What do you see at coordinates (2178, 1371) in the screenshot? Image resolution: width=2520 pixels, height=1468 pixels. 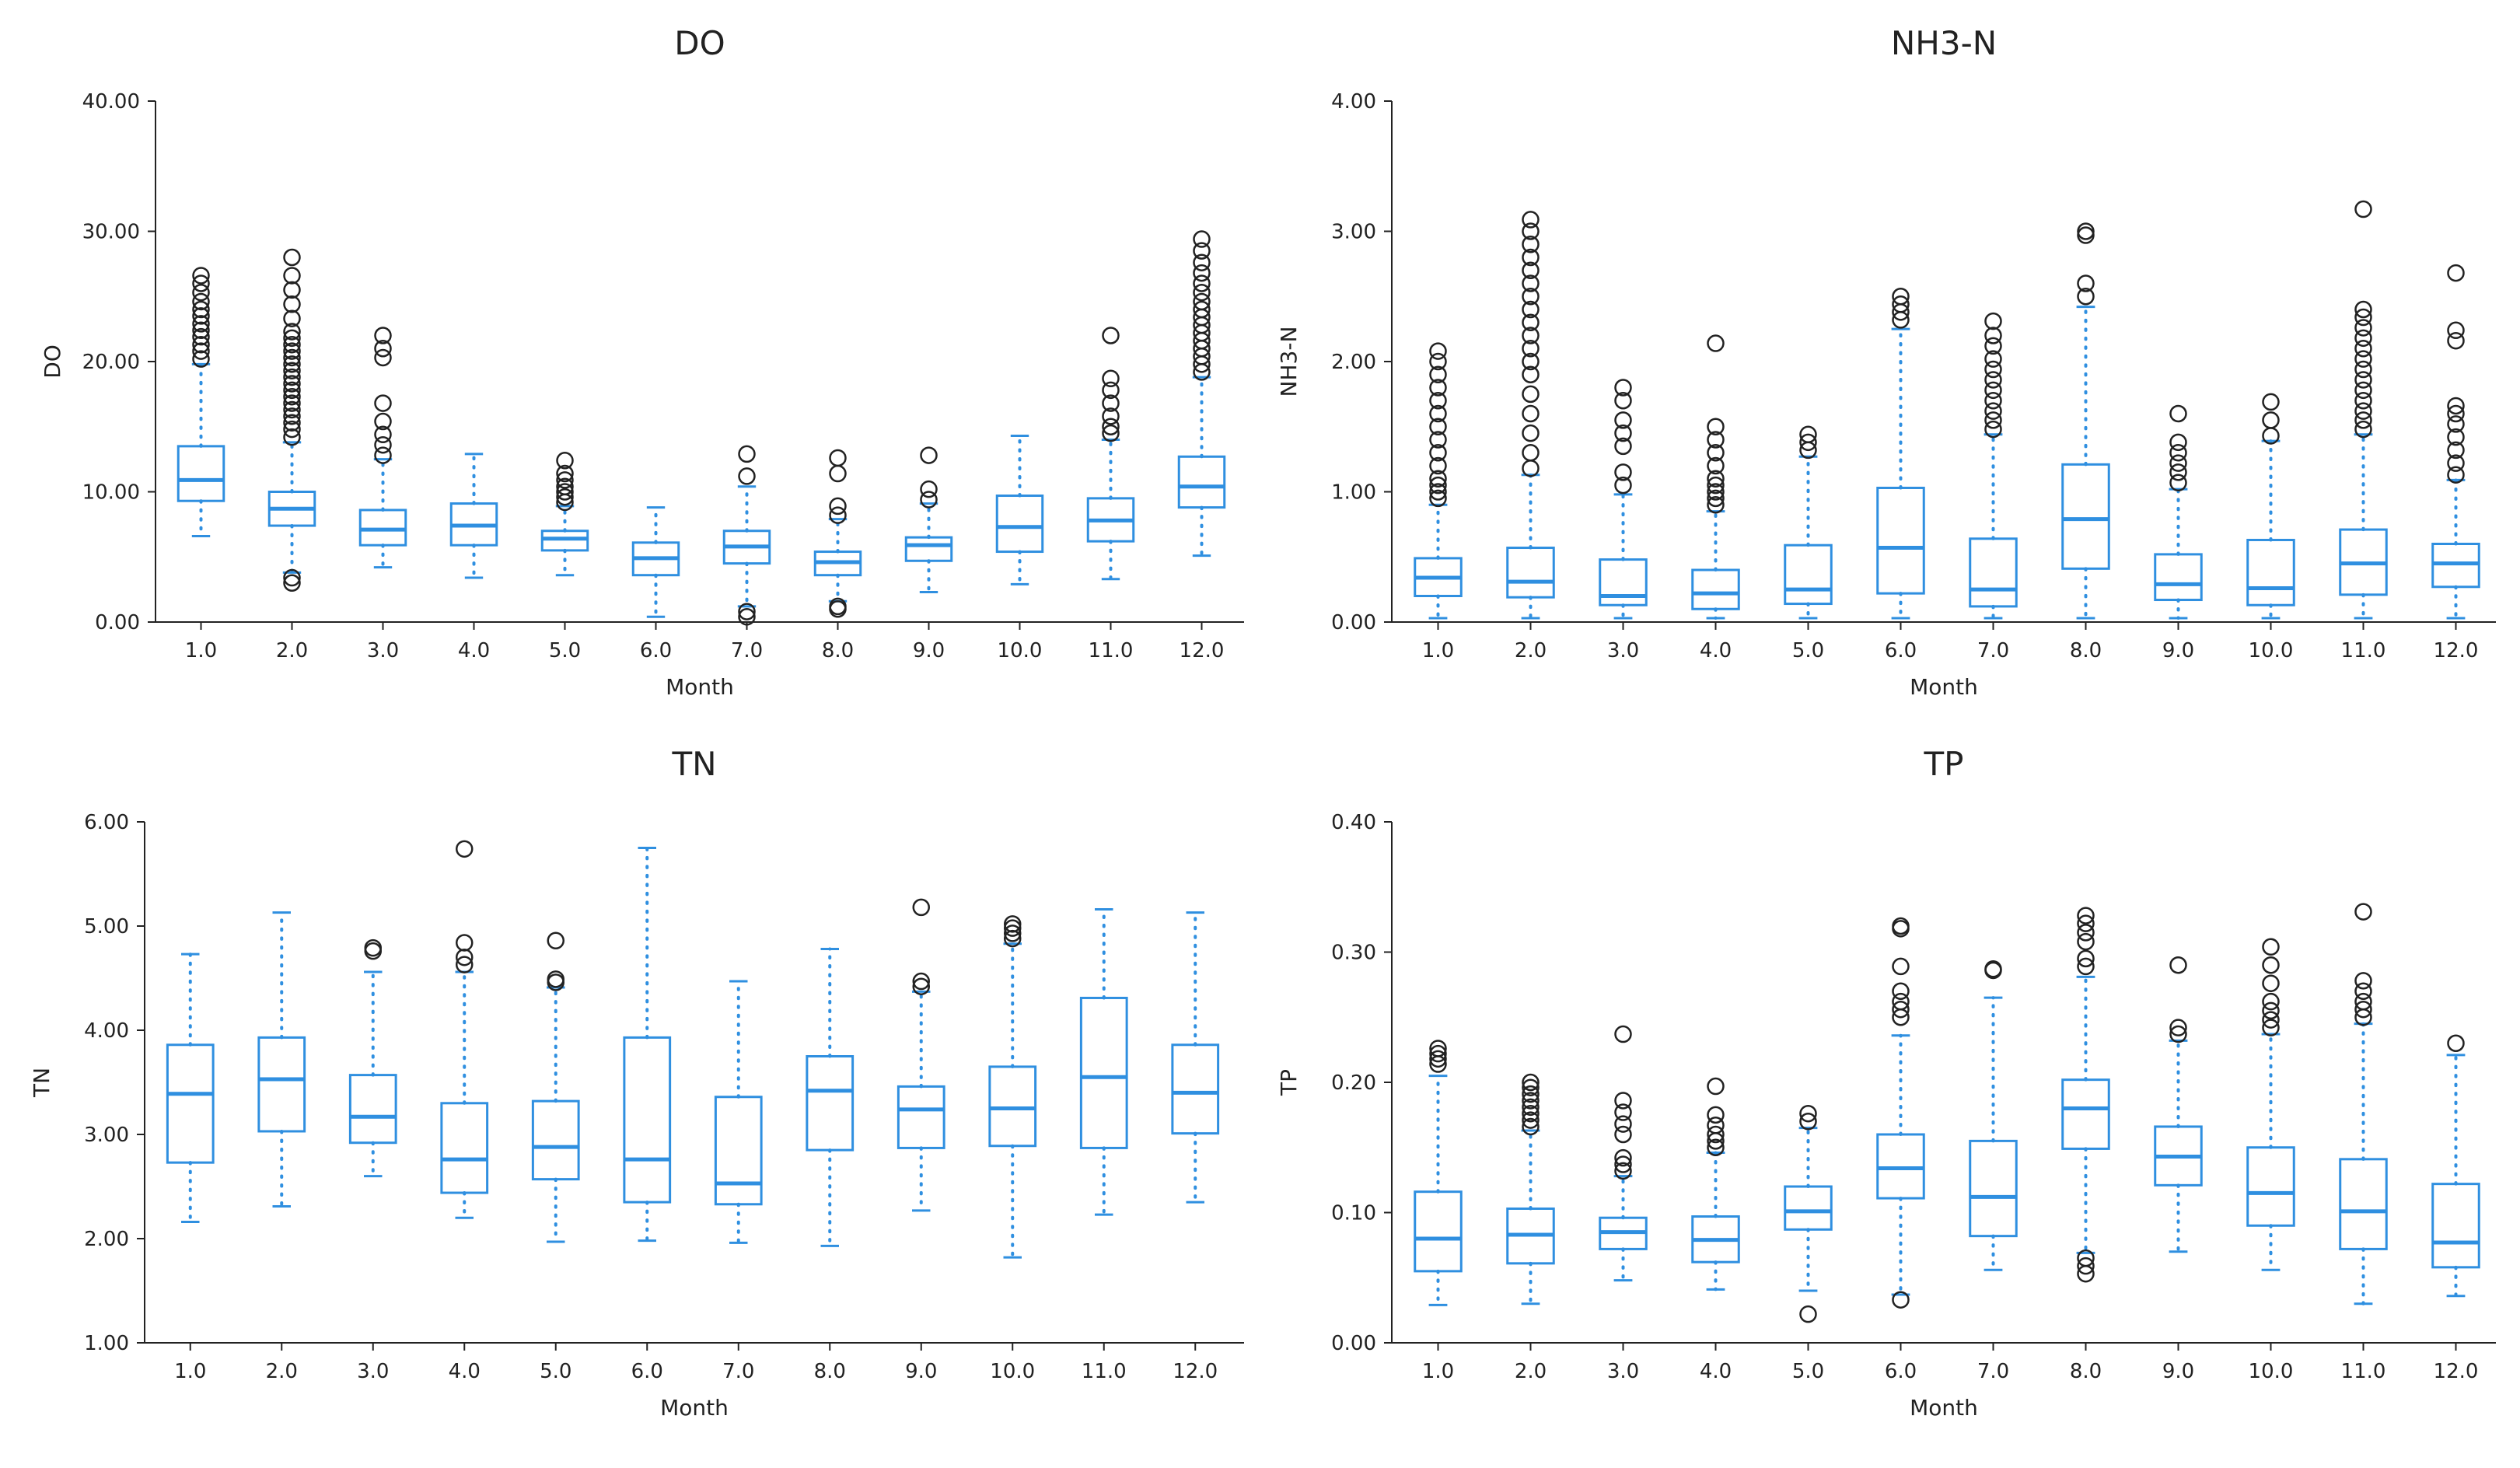 I see `x-tick-label: 9.0` at bounding box center [2178, 1371].